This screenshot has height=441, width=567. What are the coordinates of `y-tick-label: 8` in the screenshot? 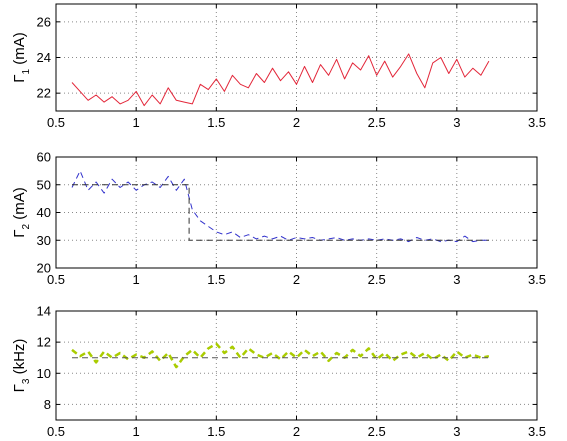 It's located at (47, 404).